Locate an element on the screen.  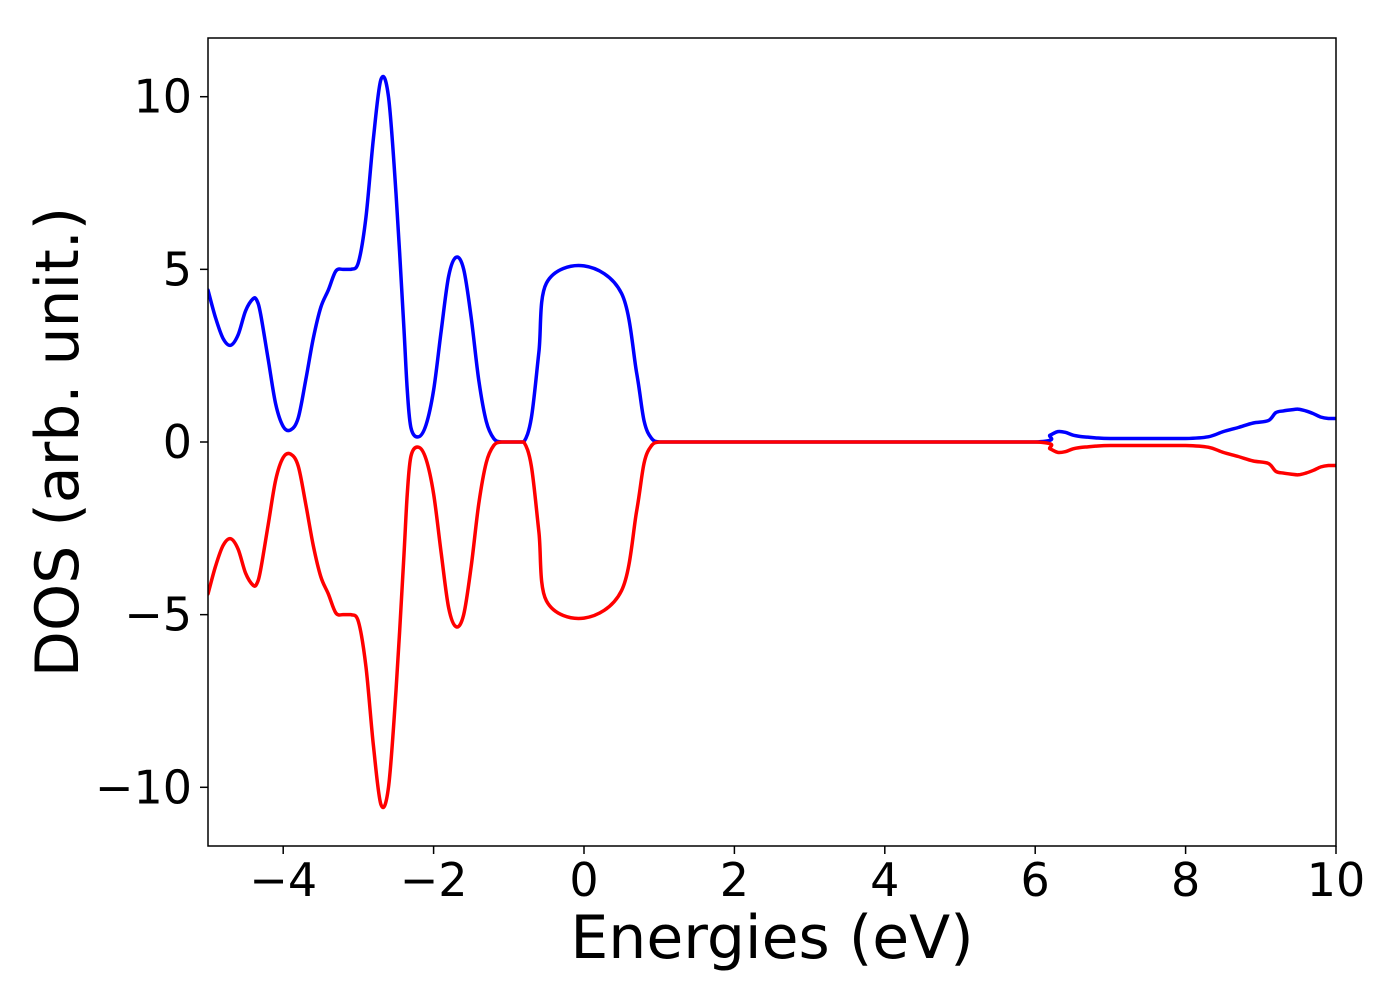
y-tick-label: −10 is located at coordinates (143, 787).